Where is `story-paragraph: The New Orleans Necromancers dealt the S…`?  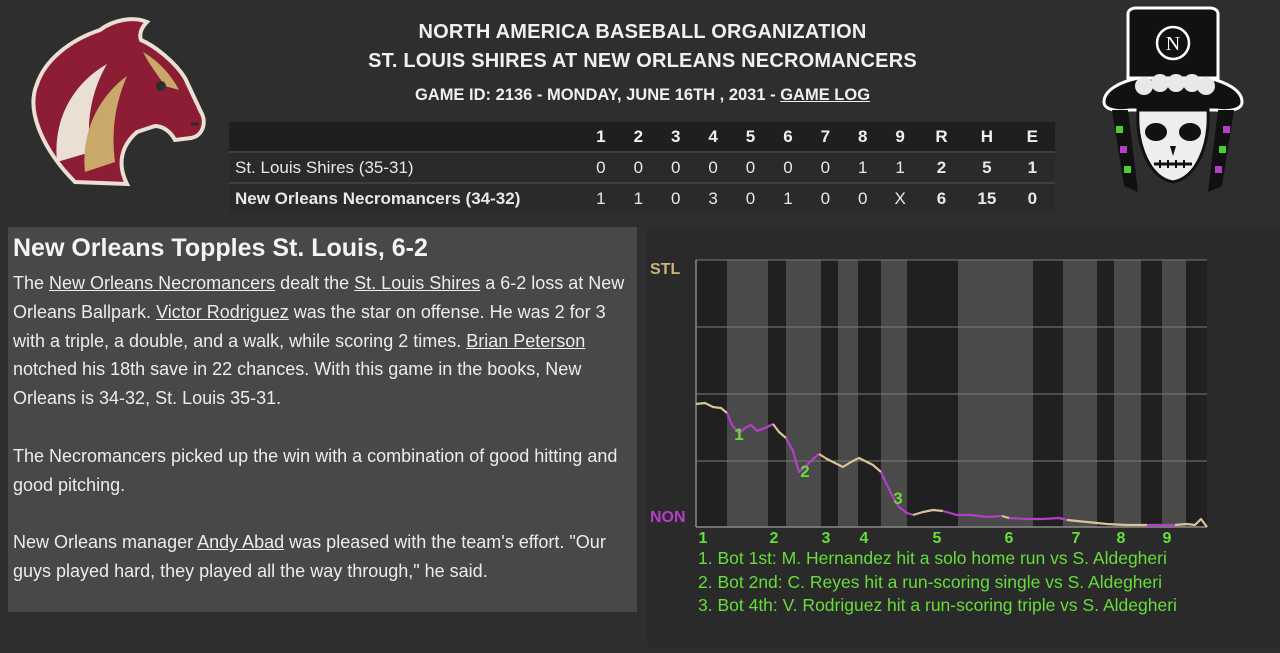 story-paragraph: The New Orleans Necromancers dealt the S… is located at coordinates (322, 341).